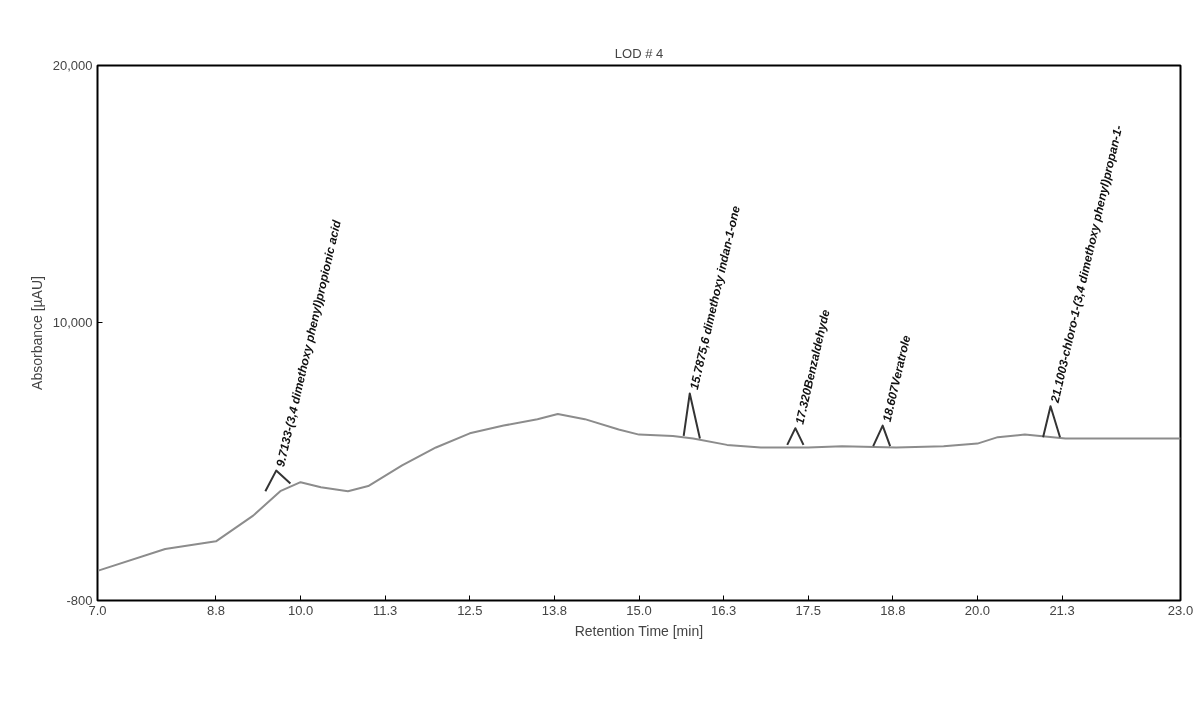 This screenshot has width=1204, height=725. What do you see at coordinates (1180, 610) in the screenshot?
I see `x-tick-label: 23.0` at bounding box center [1180, 610].